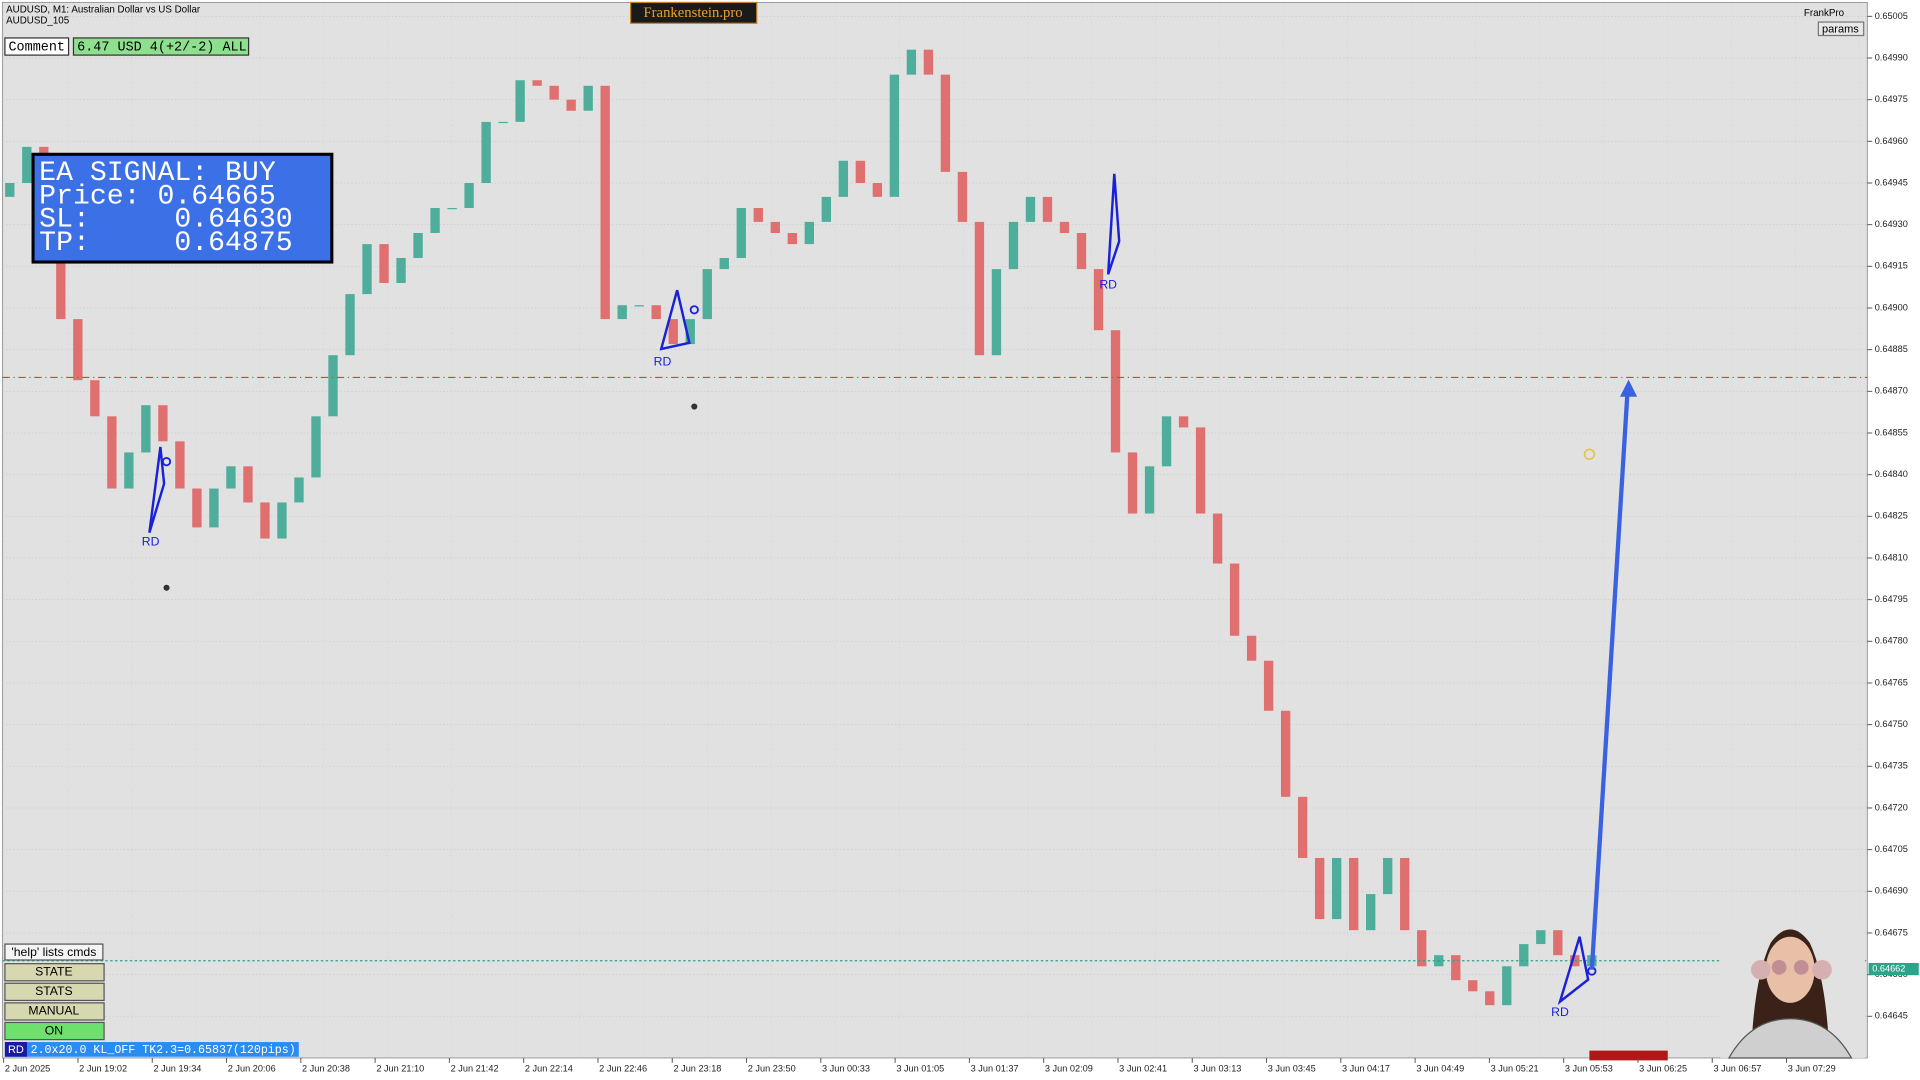  What do you see at coordinates (165, 220) in the screenshot?
I see `signal-line: SL: 0.64630` at bounding box center [165, 220].